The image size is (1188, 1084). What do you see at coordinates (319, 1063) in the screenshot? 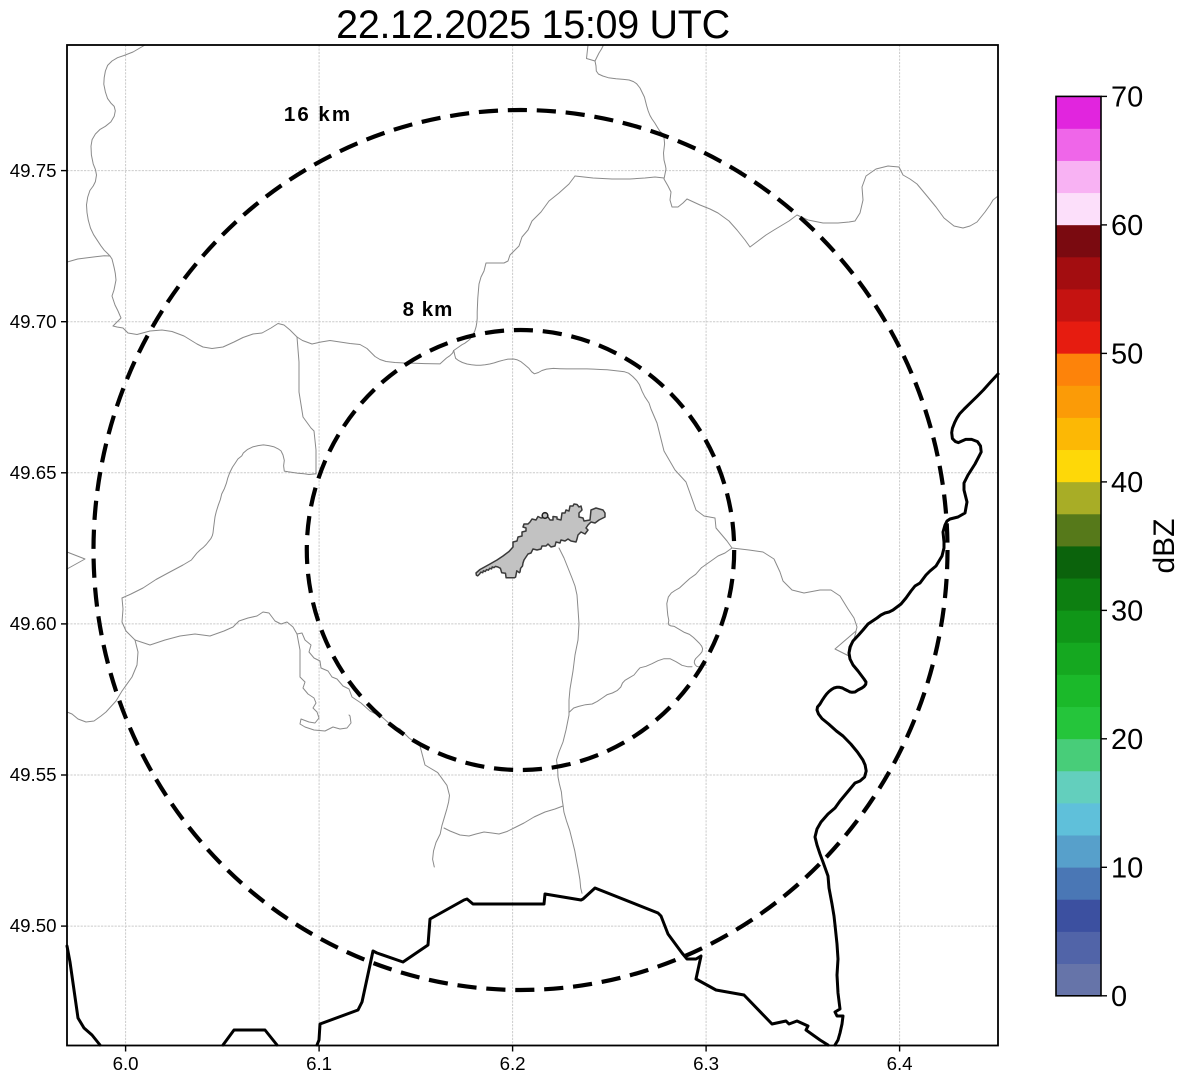
I see `svg-text: 6.1` at bounding box center [319, 1063].